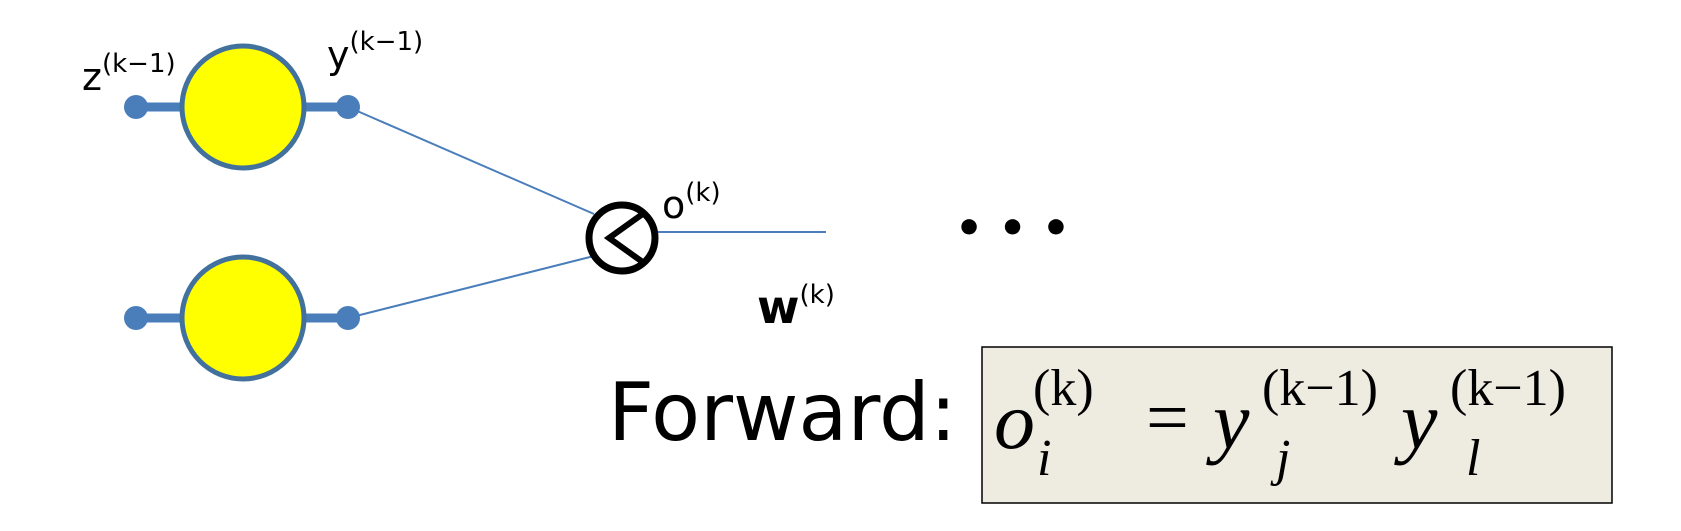 The height and width of the screenshot is (531, 1681). What do you see at coordinates (348, 318) in the screenshot?
I see `output-port-bottom` at bounding box center [348, 318].